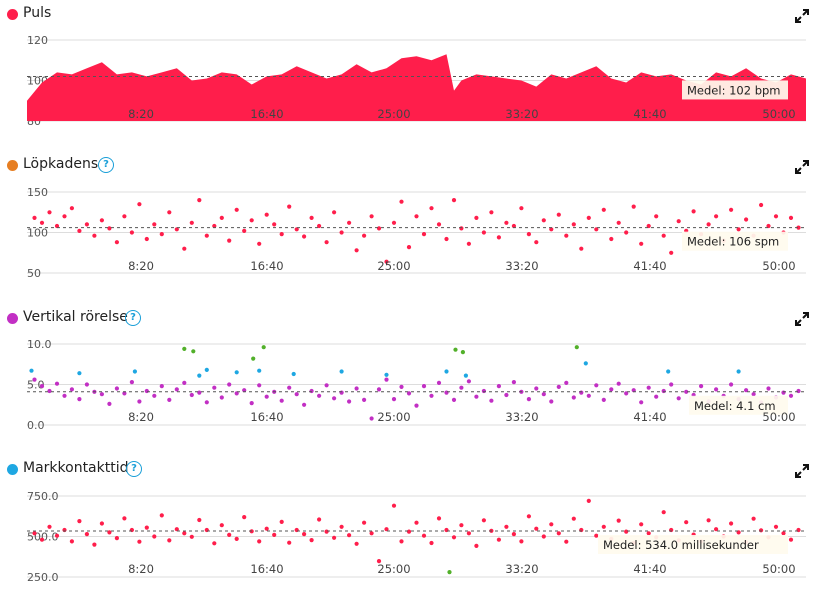 The image size is (817, 592). I want to click on y-tick-label: 100, so click(37, 233).